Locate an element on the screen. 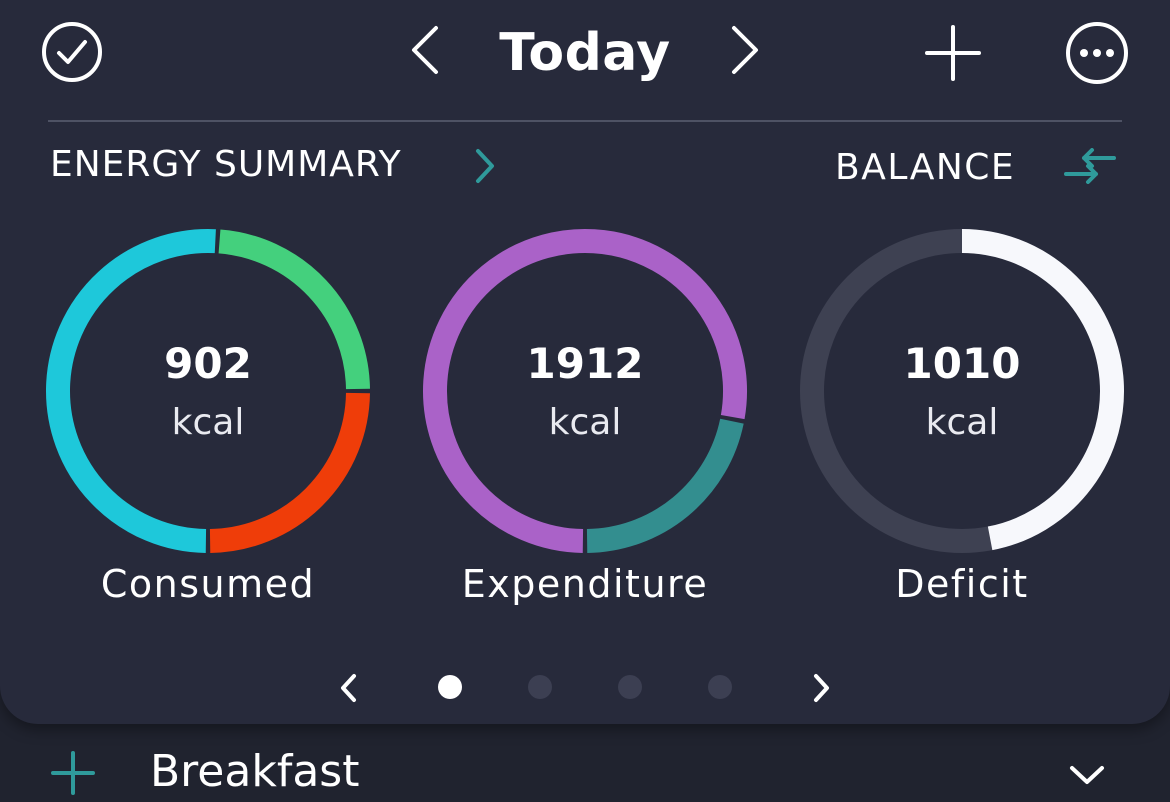 This screenshot has width=1170, height=802. consumed-ring-chart is located at coordinates (207, 391).